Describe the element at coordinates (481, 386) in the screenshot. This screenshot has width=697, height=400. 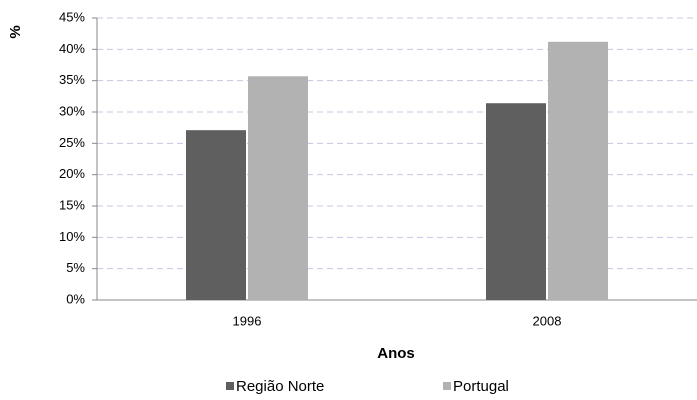
I see `legend-label: Portugal` at that location.